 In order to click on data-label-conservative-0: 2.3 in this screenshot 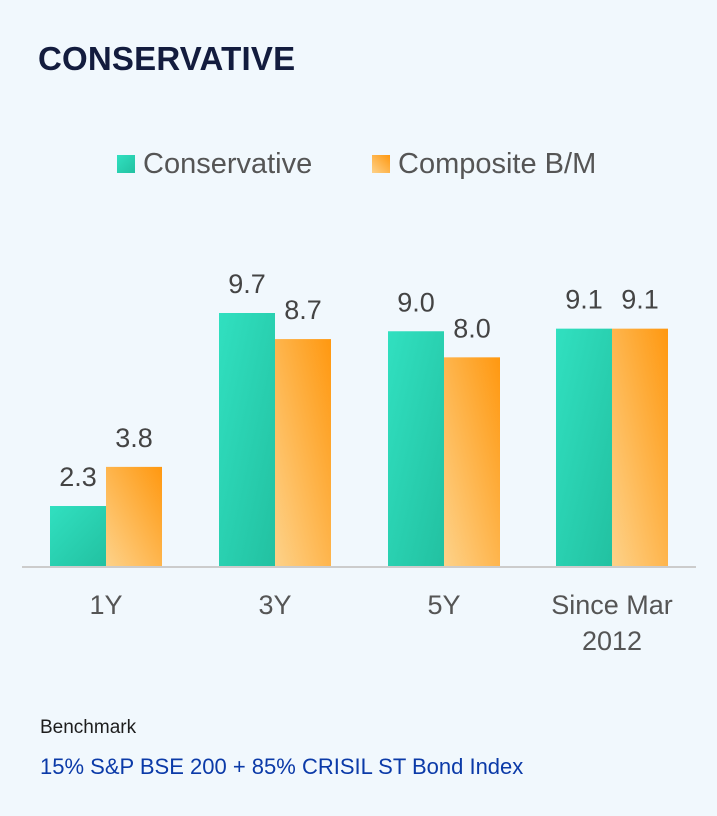, I will do `click(78, 477)`.